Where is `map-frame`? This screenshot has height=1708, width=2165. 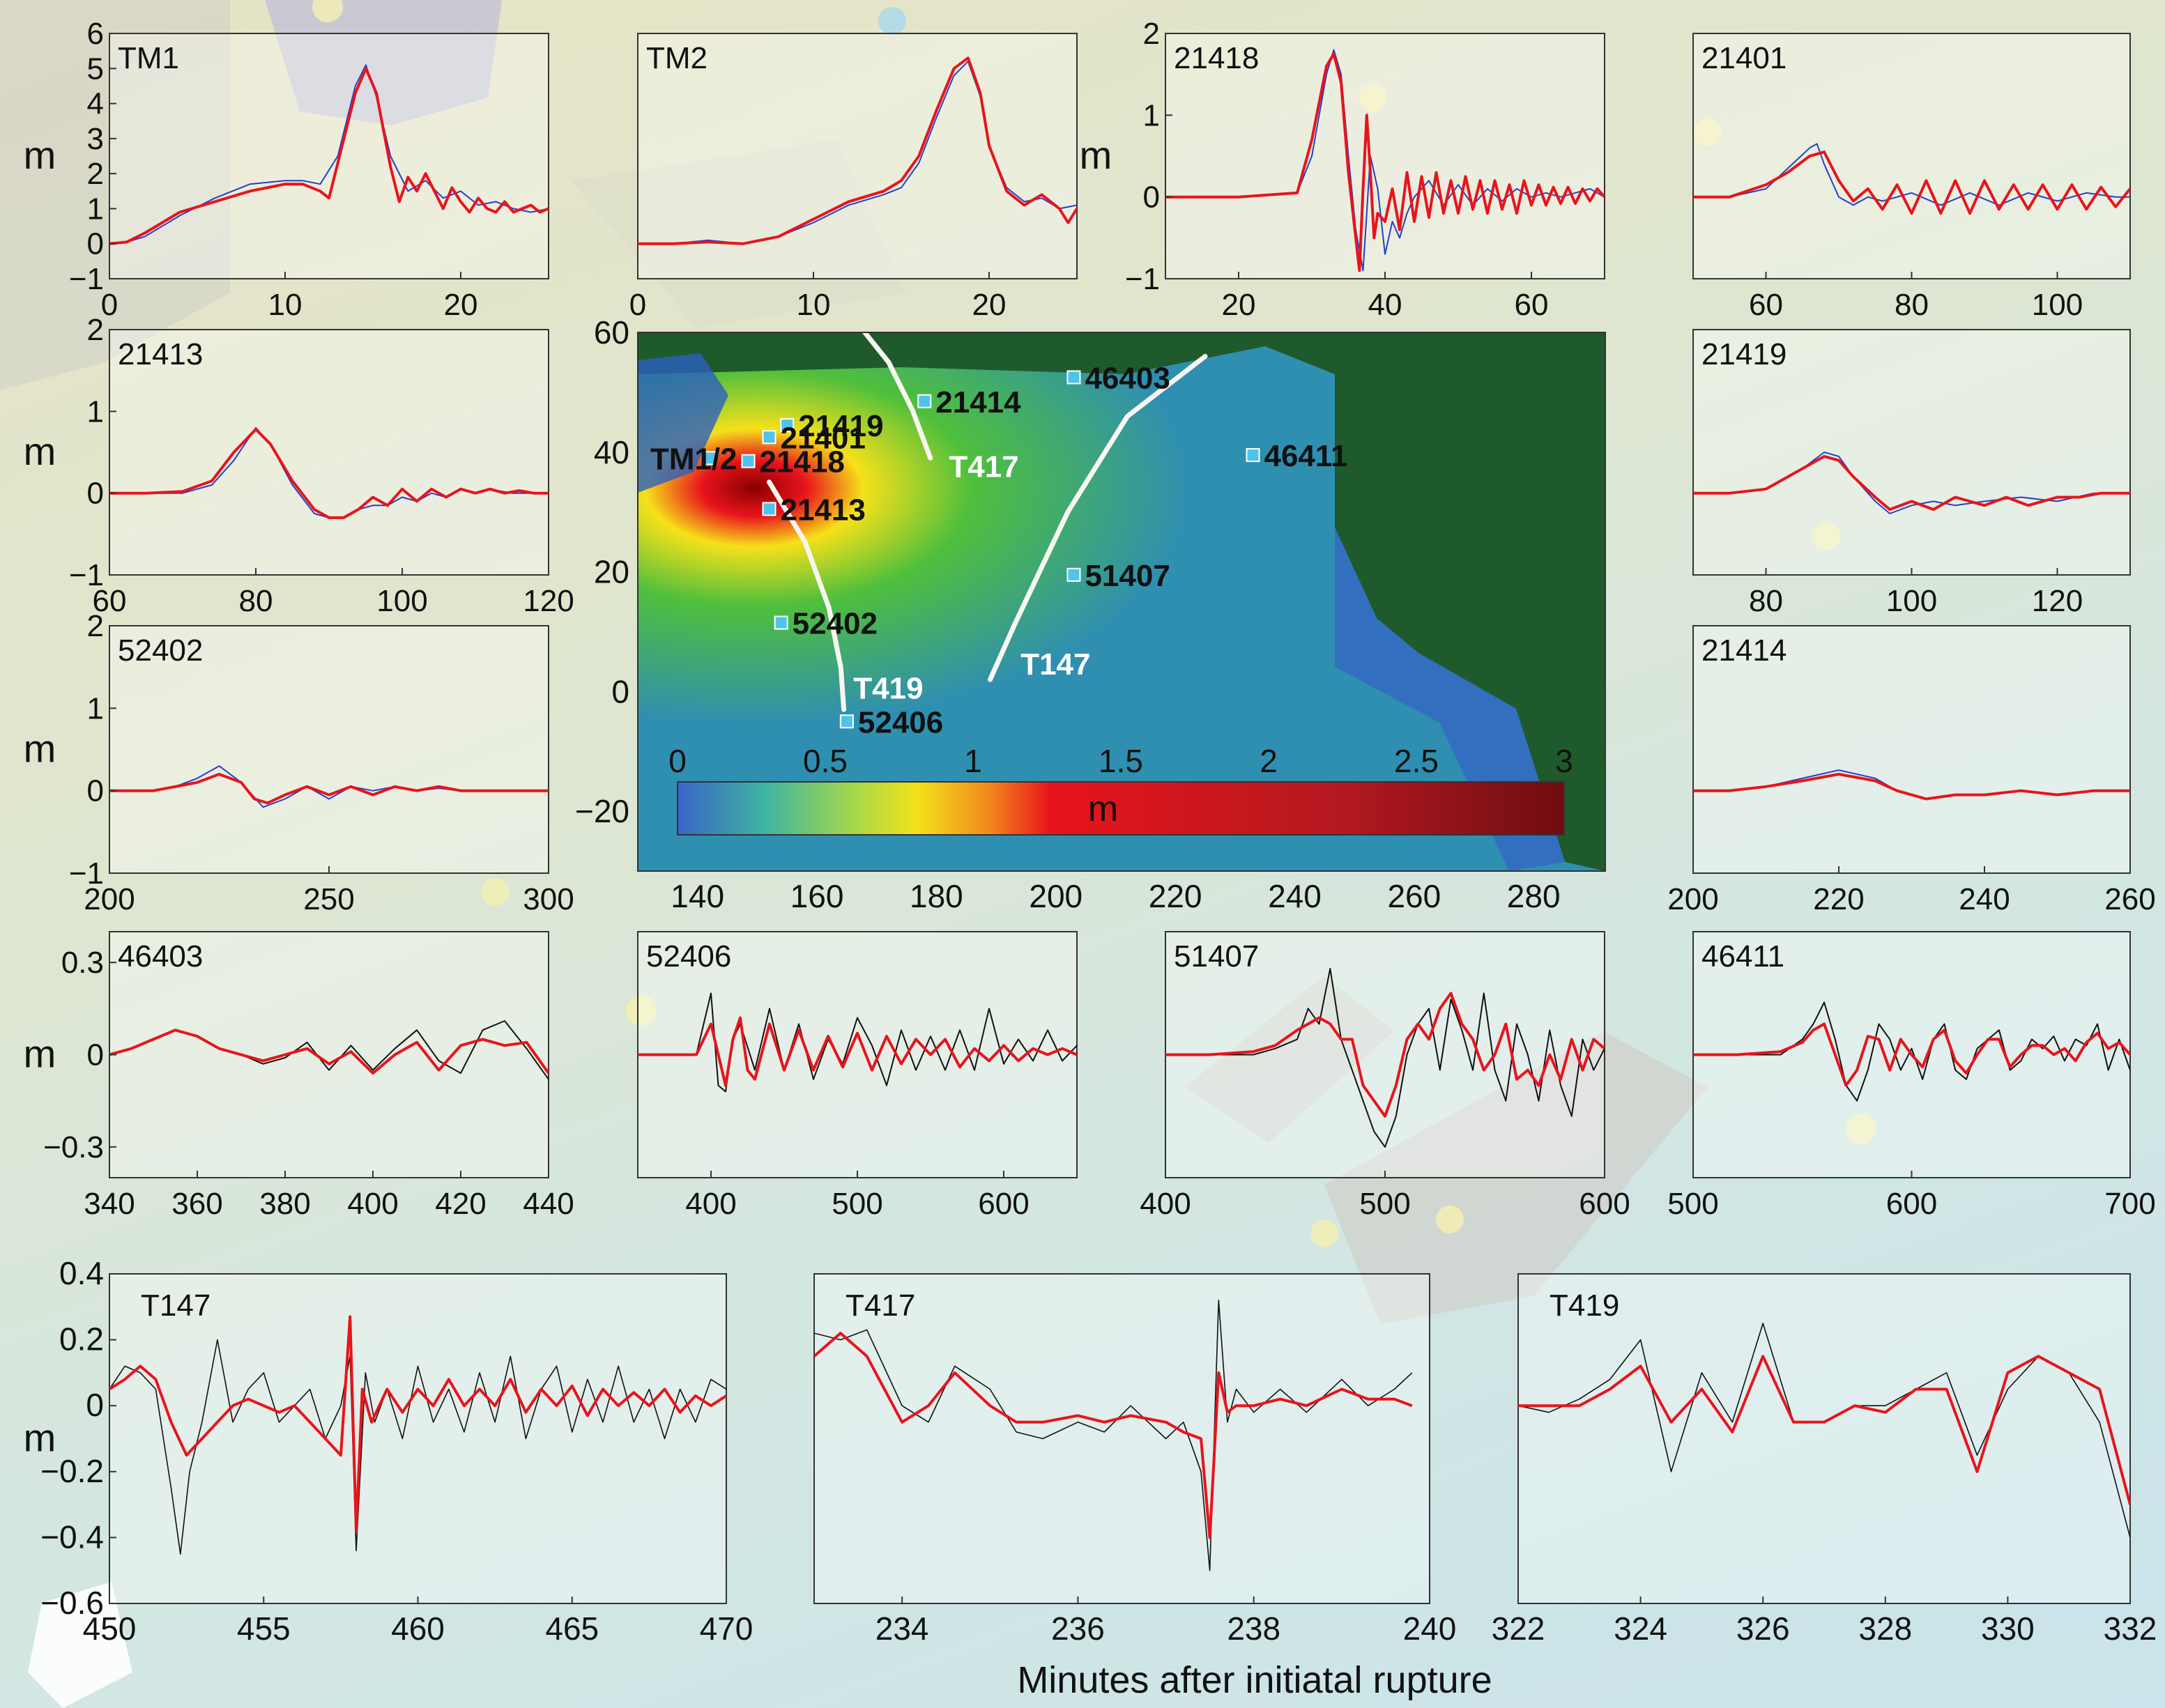 map-frame is located at coordinates (1121, 602).